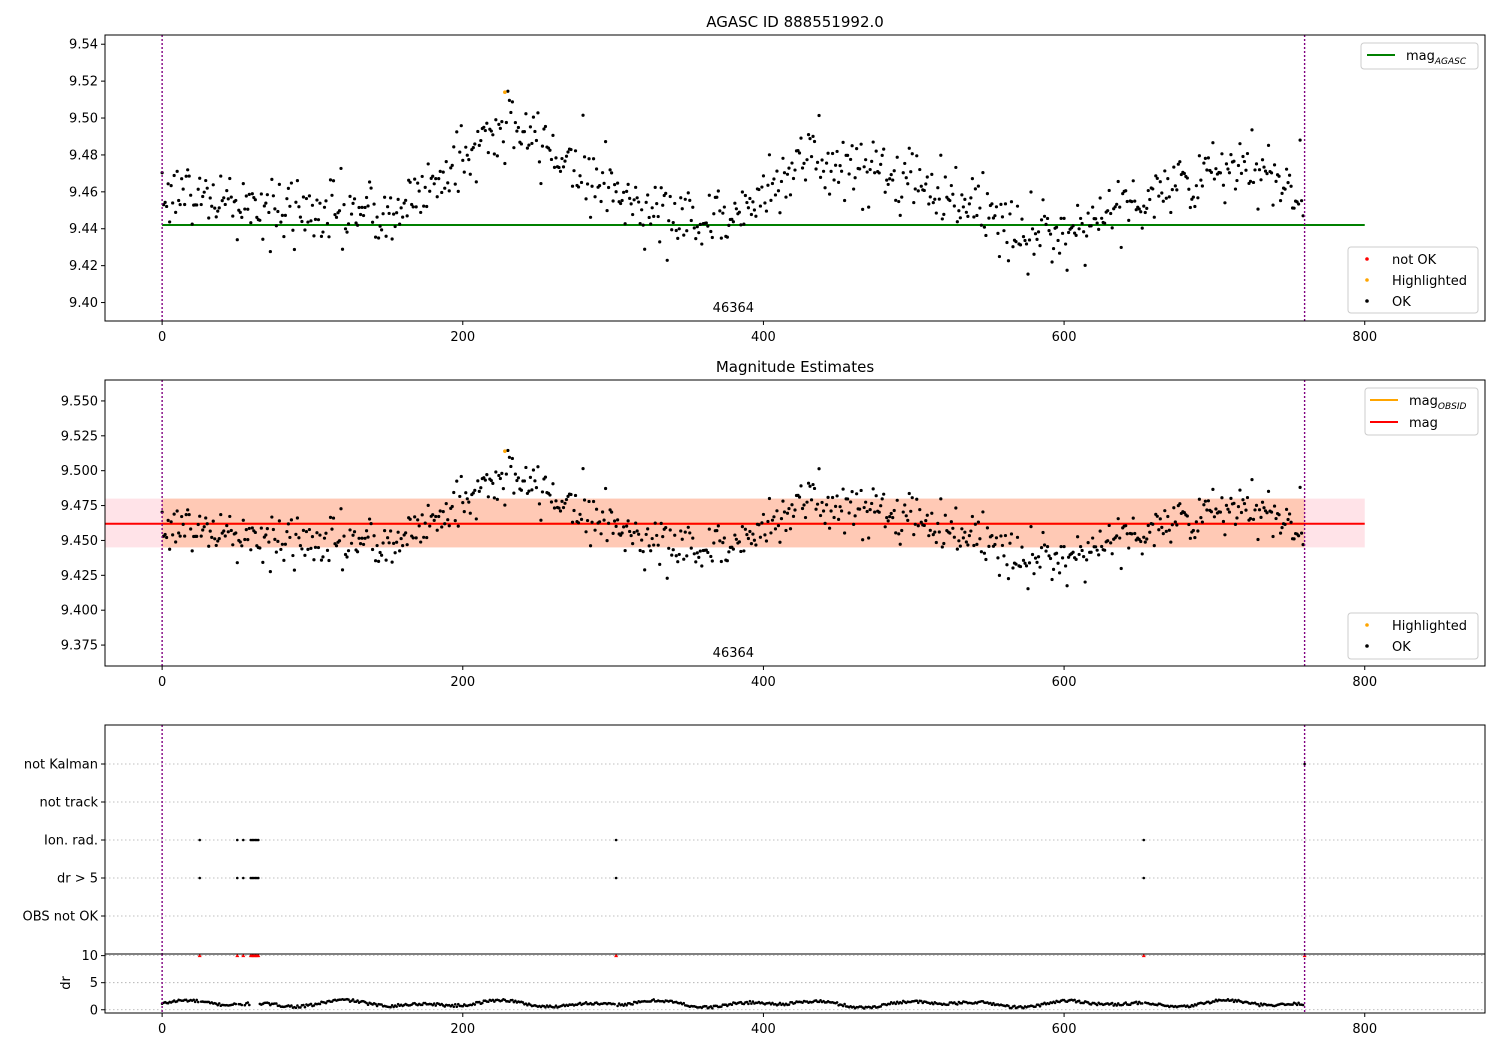 The width and height of the screenshot is (1500, 1050). Describe the element at coordinates (243, 840) in the screenshot. I see `flag-point` at that location.